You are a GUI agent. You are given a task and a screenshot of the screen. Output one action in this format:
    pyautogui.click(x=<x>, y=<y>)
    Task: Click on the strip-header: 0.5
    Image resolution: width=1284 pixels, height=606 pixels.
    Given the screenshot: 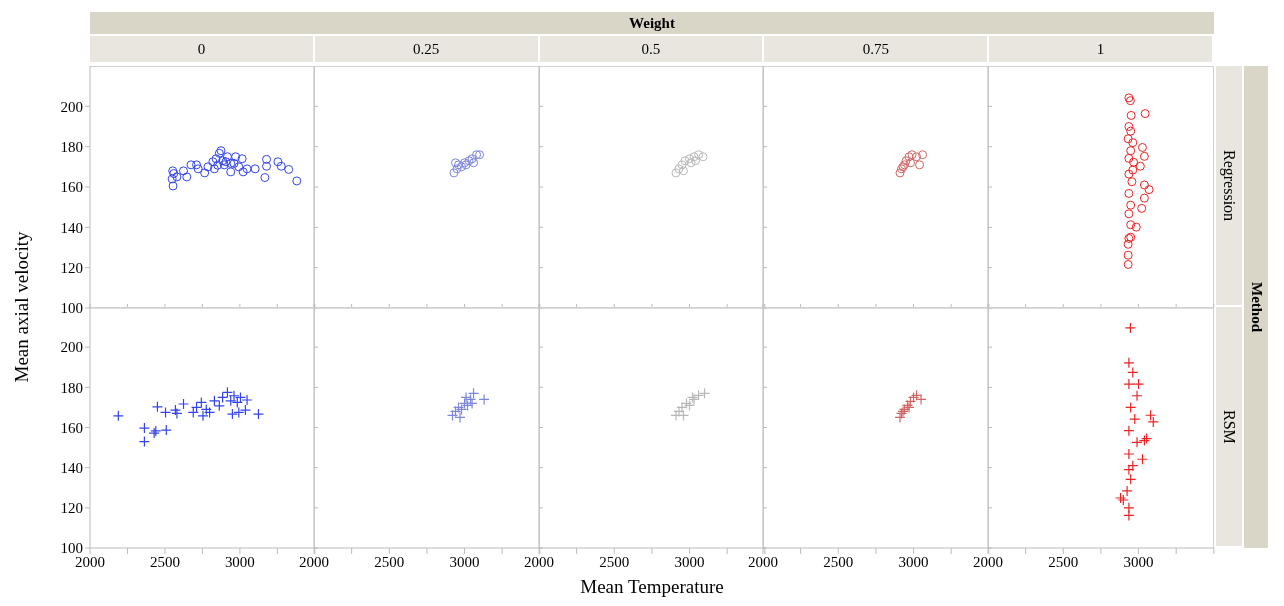 What is the action you would take?
    pyautogui.click(x=651, y=49)
    